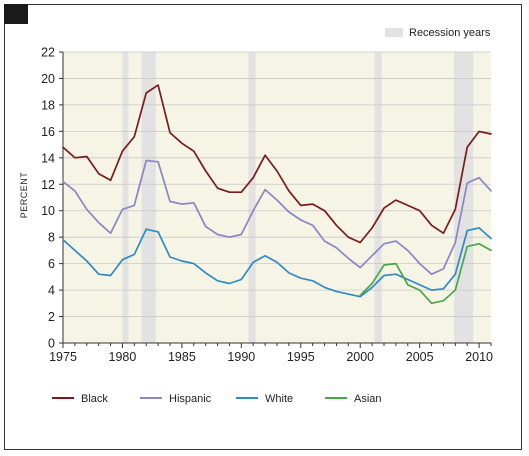 This screenshot has width=529, height=456. What do you see at coordinates (123, 357) in the screenshot?
I see `x-tick-label-1980: 1980` at bounding box center [123, 357].